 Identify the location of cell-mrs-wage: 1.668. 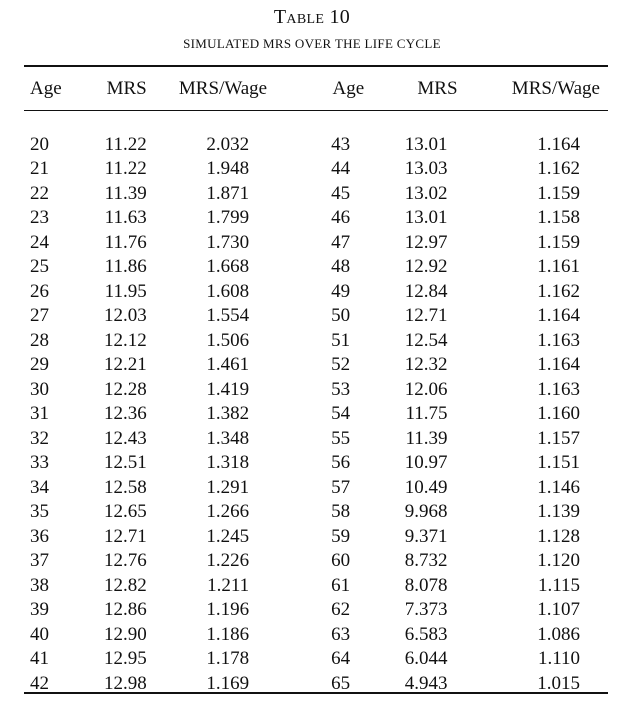
(228, 266).